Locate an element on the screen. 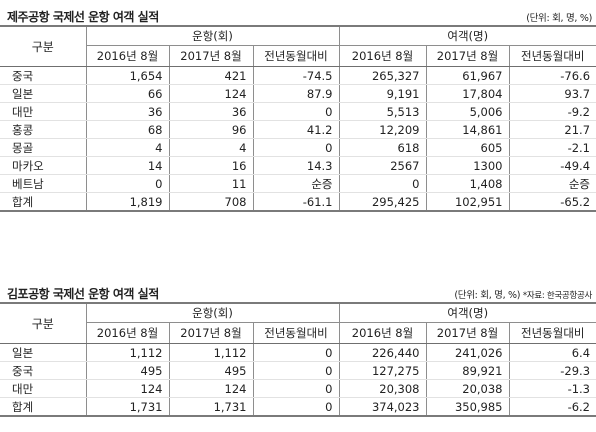 Image resolution: width=596 pixels, height=432 pixels. flights-2017-cell: 1,112 is located at coordinates (210, 352).